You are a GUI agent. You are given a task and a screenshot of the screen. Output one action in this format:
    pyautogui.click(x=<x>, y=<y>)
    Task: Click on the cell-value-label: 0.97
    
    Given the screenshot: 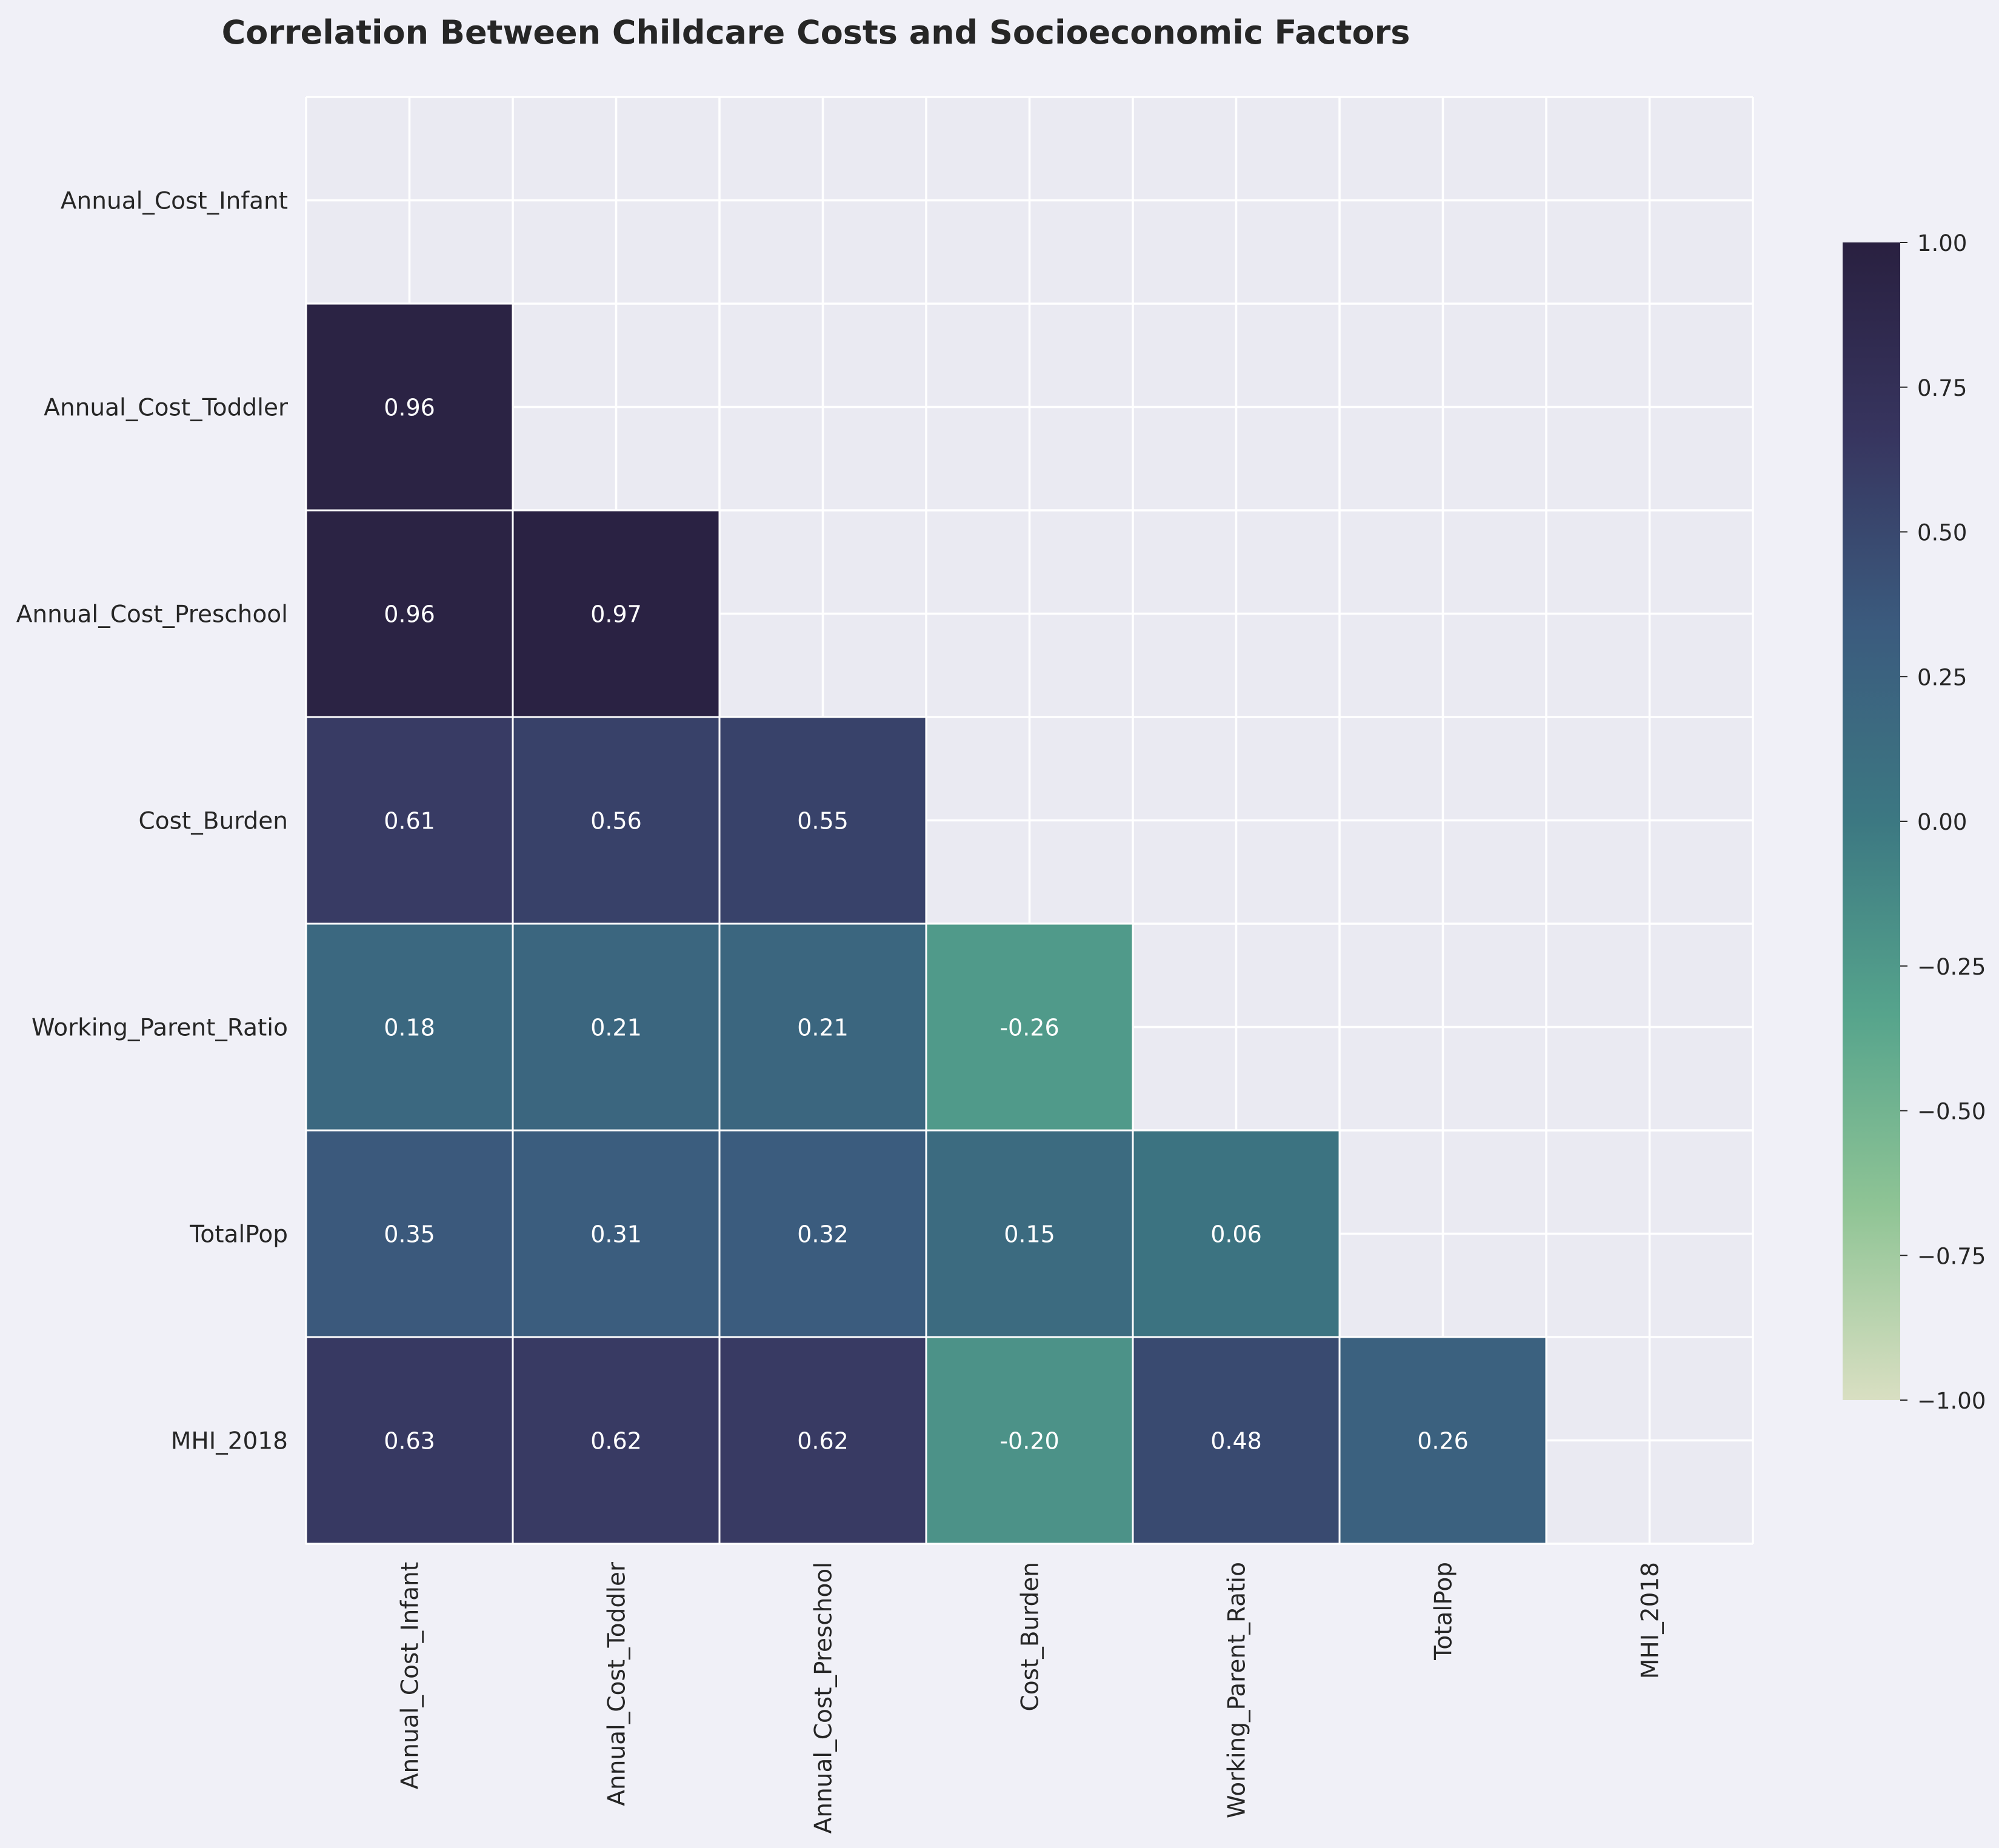 What is the action you would take?
    pyautogui.click(x=616, y=614)
    